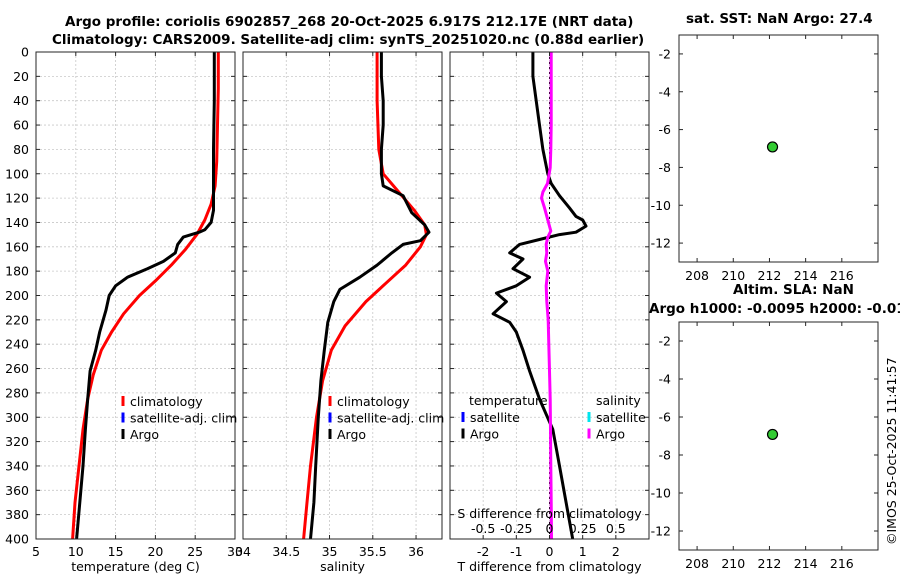 Image resolution: width=900 pixels, height=580 pixels. Describe the element at coordinates (21, 100) in the screenshot. I see `y-tick-label: 40` at that location.